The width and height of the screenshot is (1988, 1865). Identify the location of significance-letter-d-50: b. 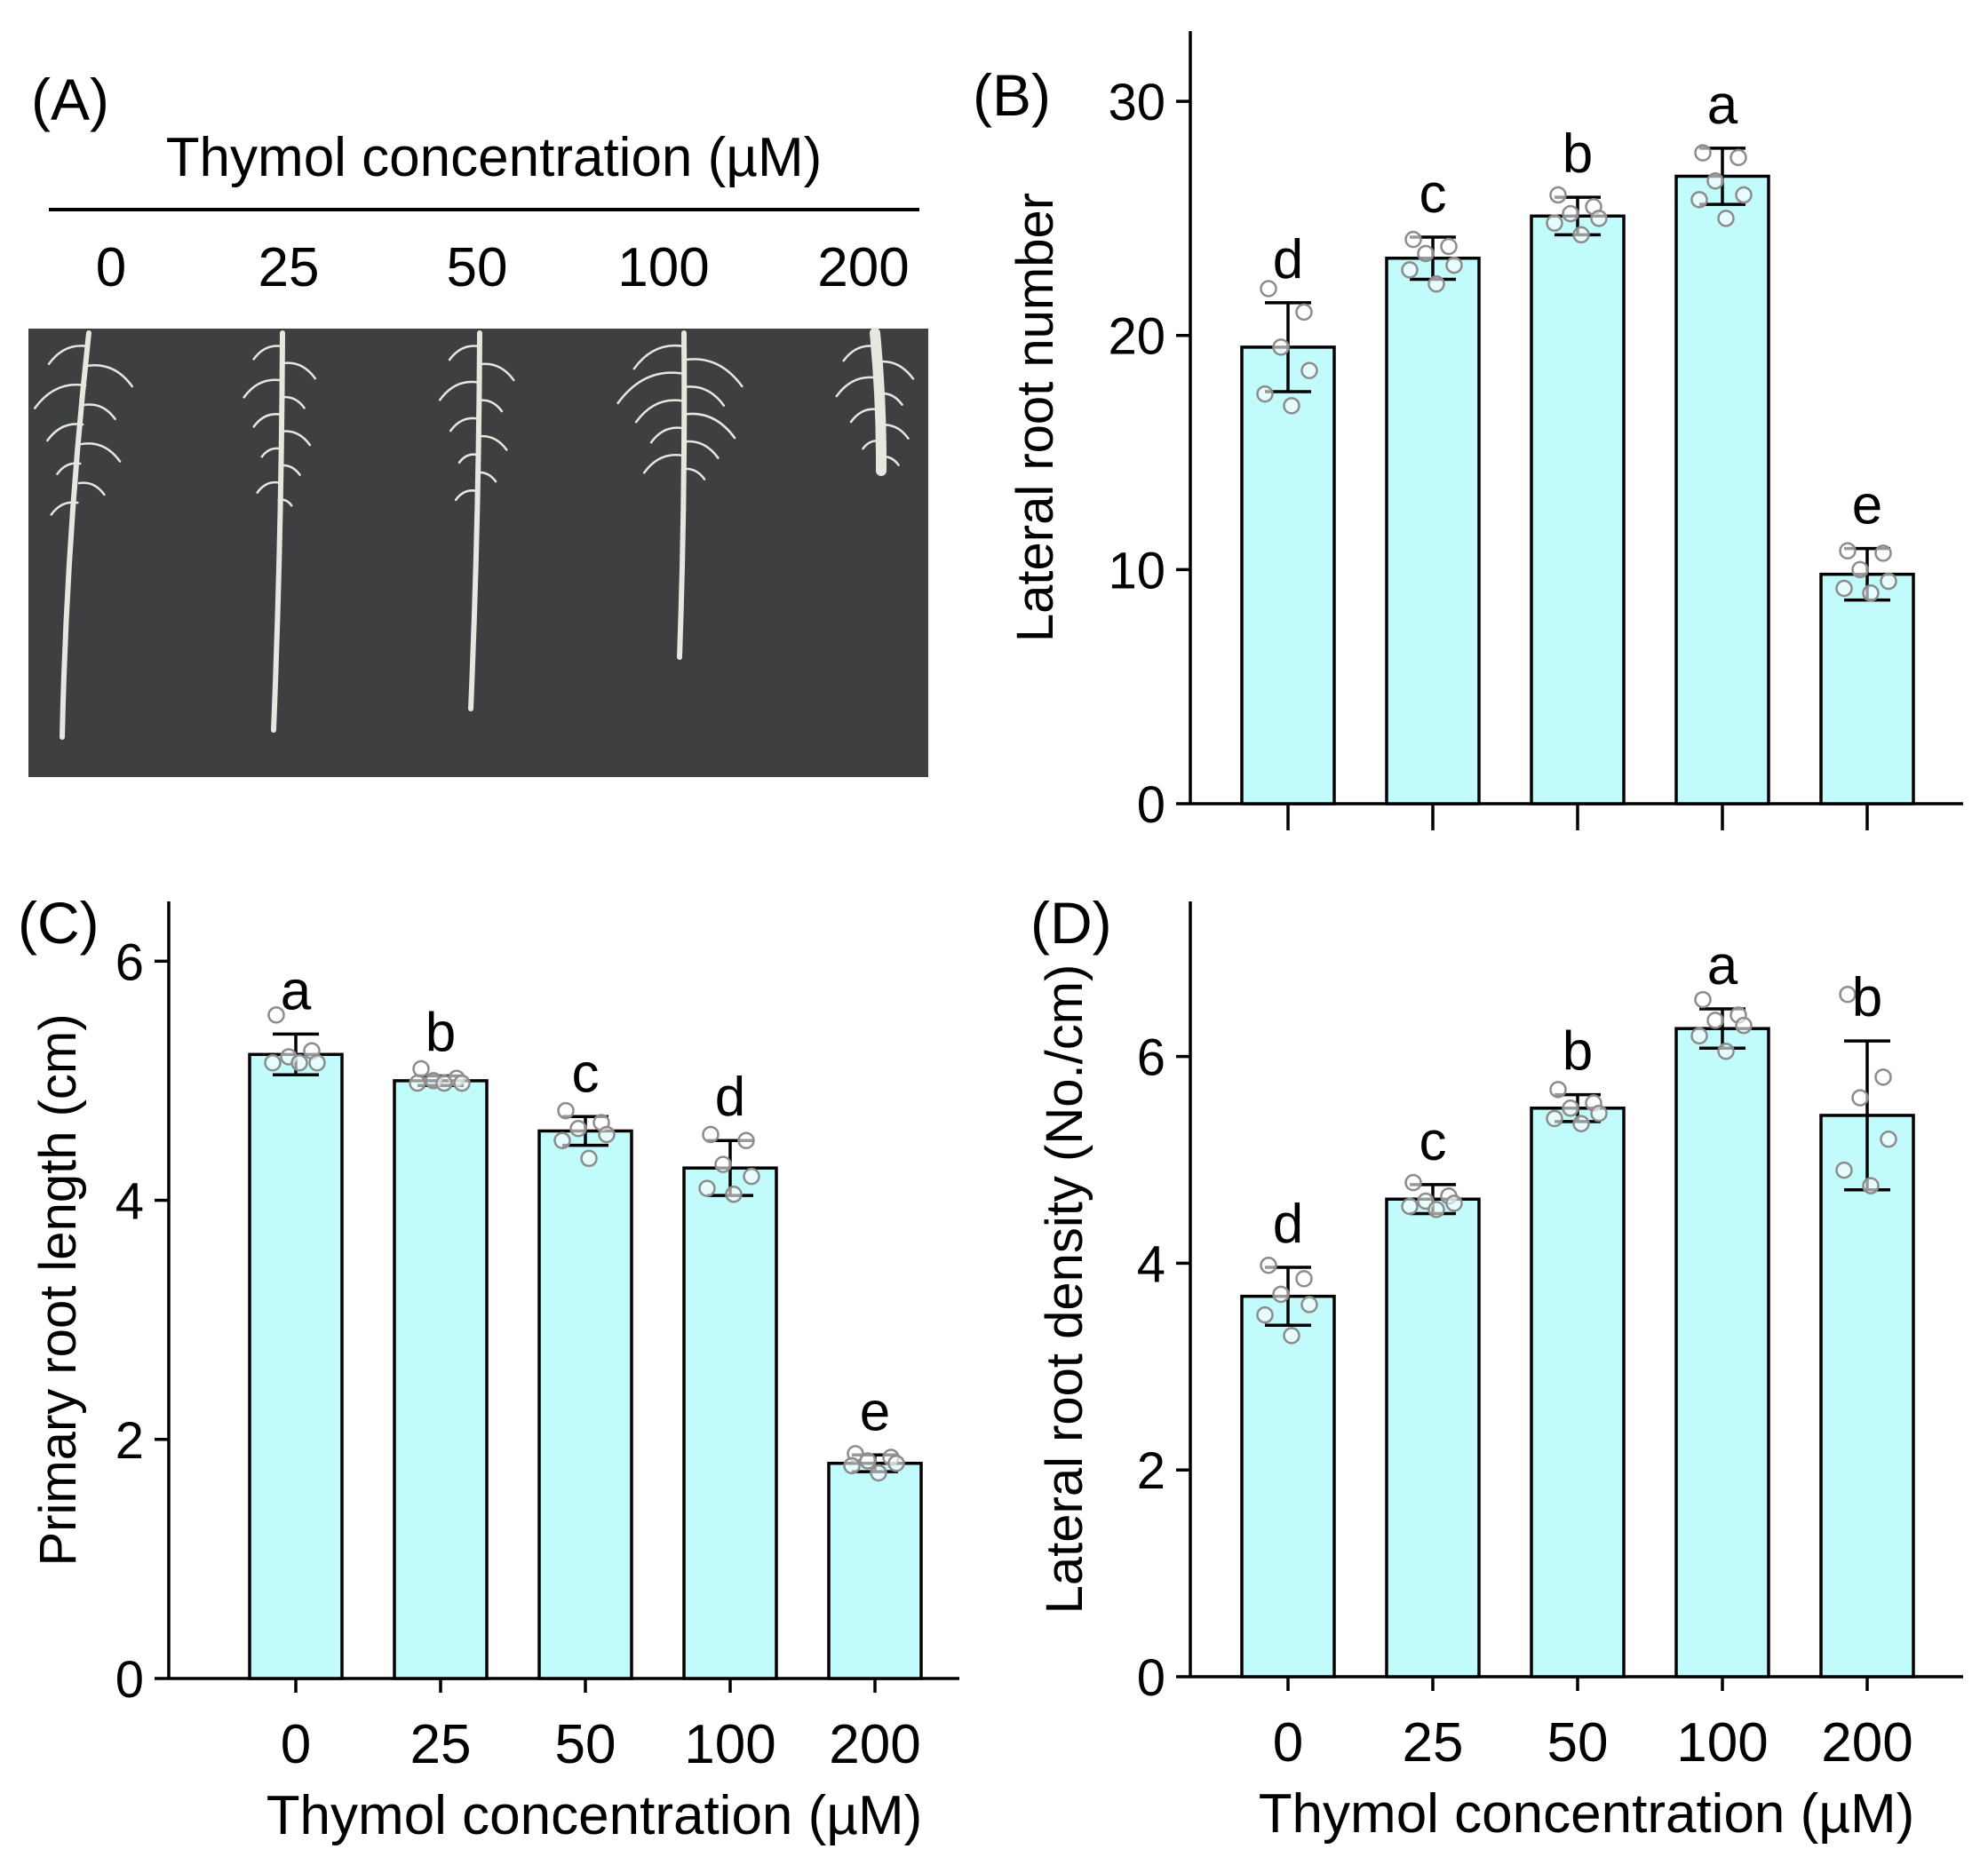
(1578, 1052).